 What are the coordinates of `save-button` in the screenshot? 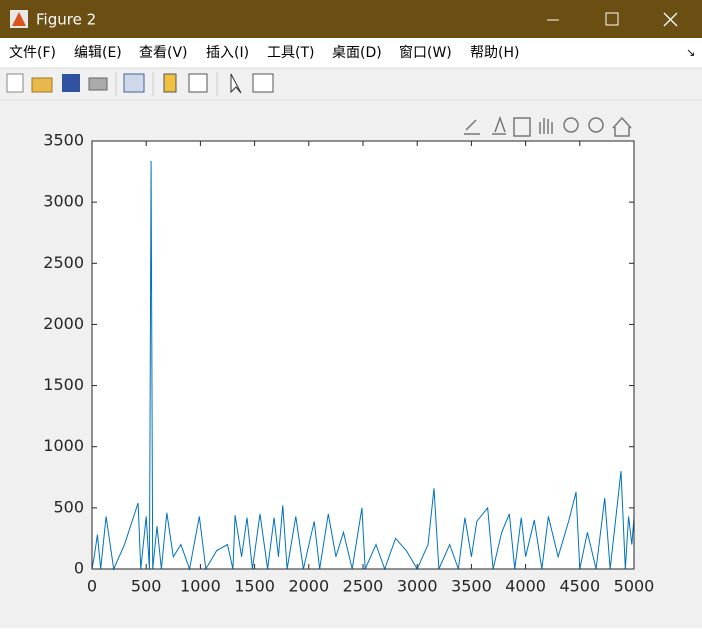 It's located at (71, 83).